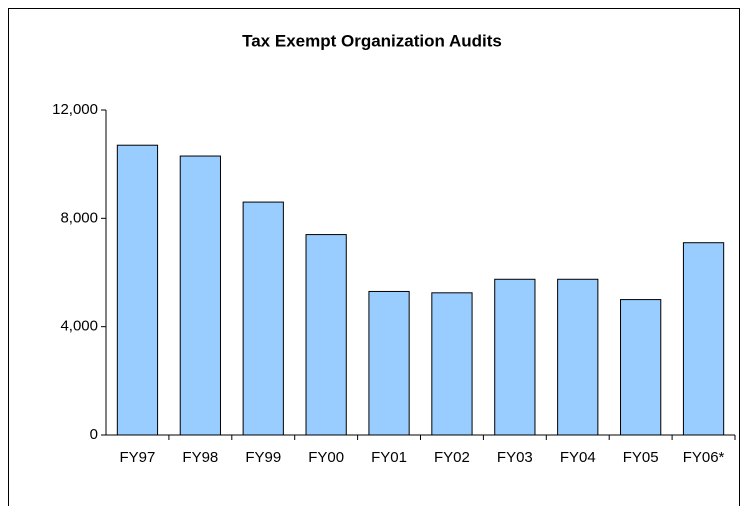  Describe the element at coordinates (372, 40) in the screenshot. I see `chart-title: Tax Exempt Organization Audits` at that location.